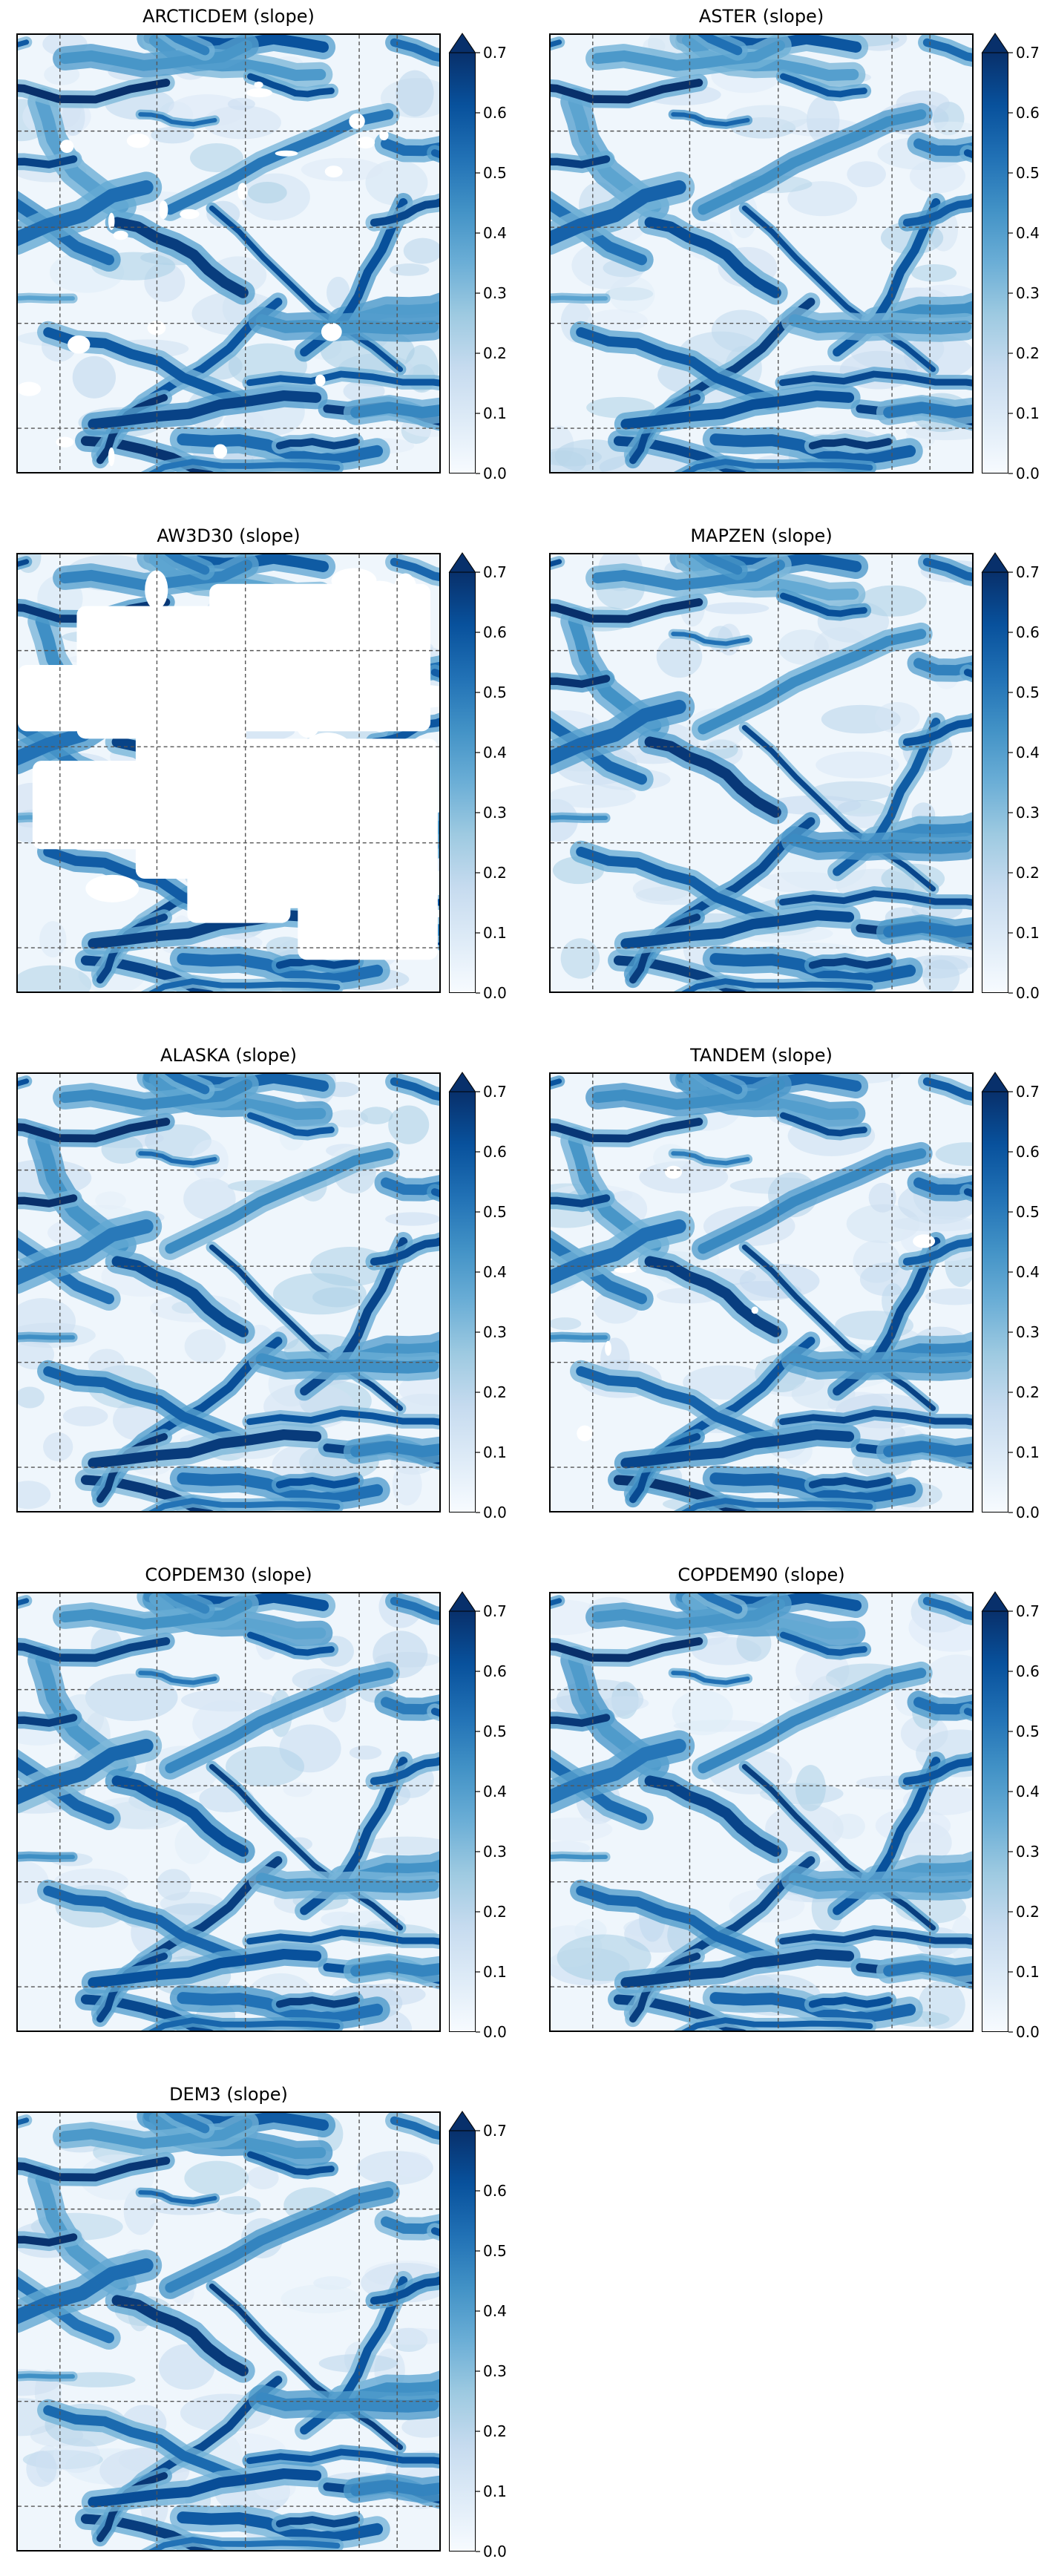 The image size is (1050, 2576). What do you see at coordinates (800, 1280) in the screenshot?
I see `slope-panel: TANDEM (slope) 0.0 0.1 0.2 0.3 0.4 0.5 0.6 0.7` at bounding box center [800, 1280].